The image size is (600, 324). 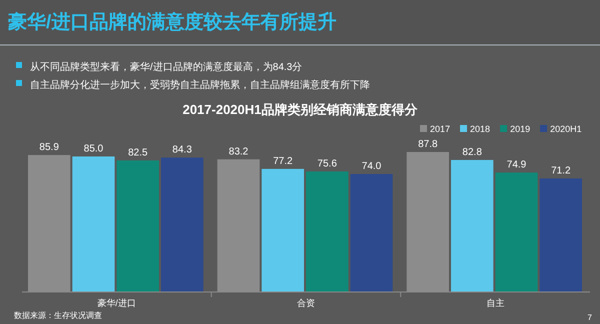 What do you see at coordinates (428, 144) in the screenshot?
I see `data-label: 87.8` at bounding box center [428, 144].